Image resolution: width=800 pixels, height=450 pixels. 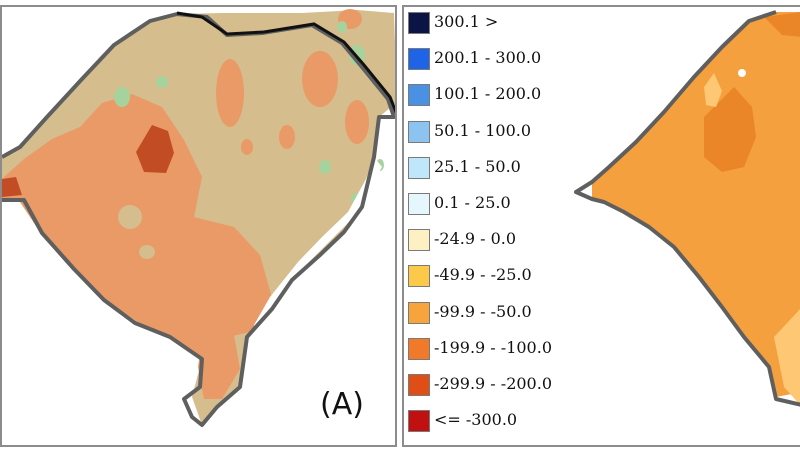 I want to click on legend-item: 200.1 - 300.0, so click(x=481, y=60).